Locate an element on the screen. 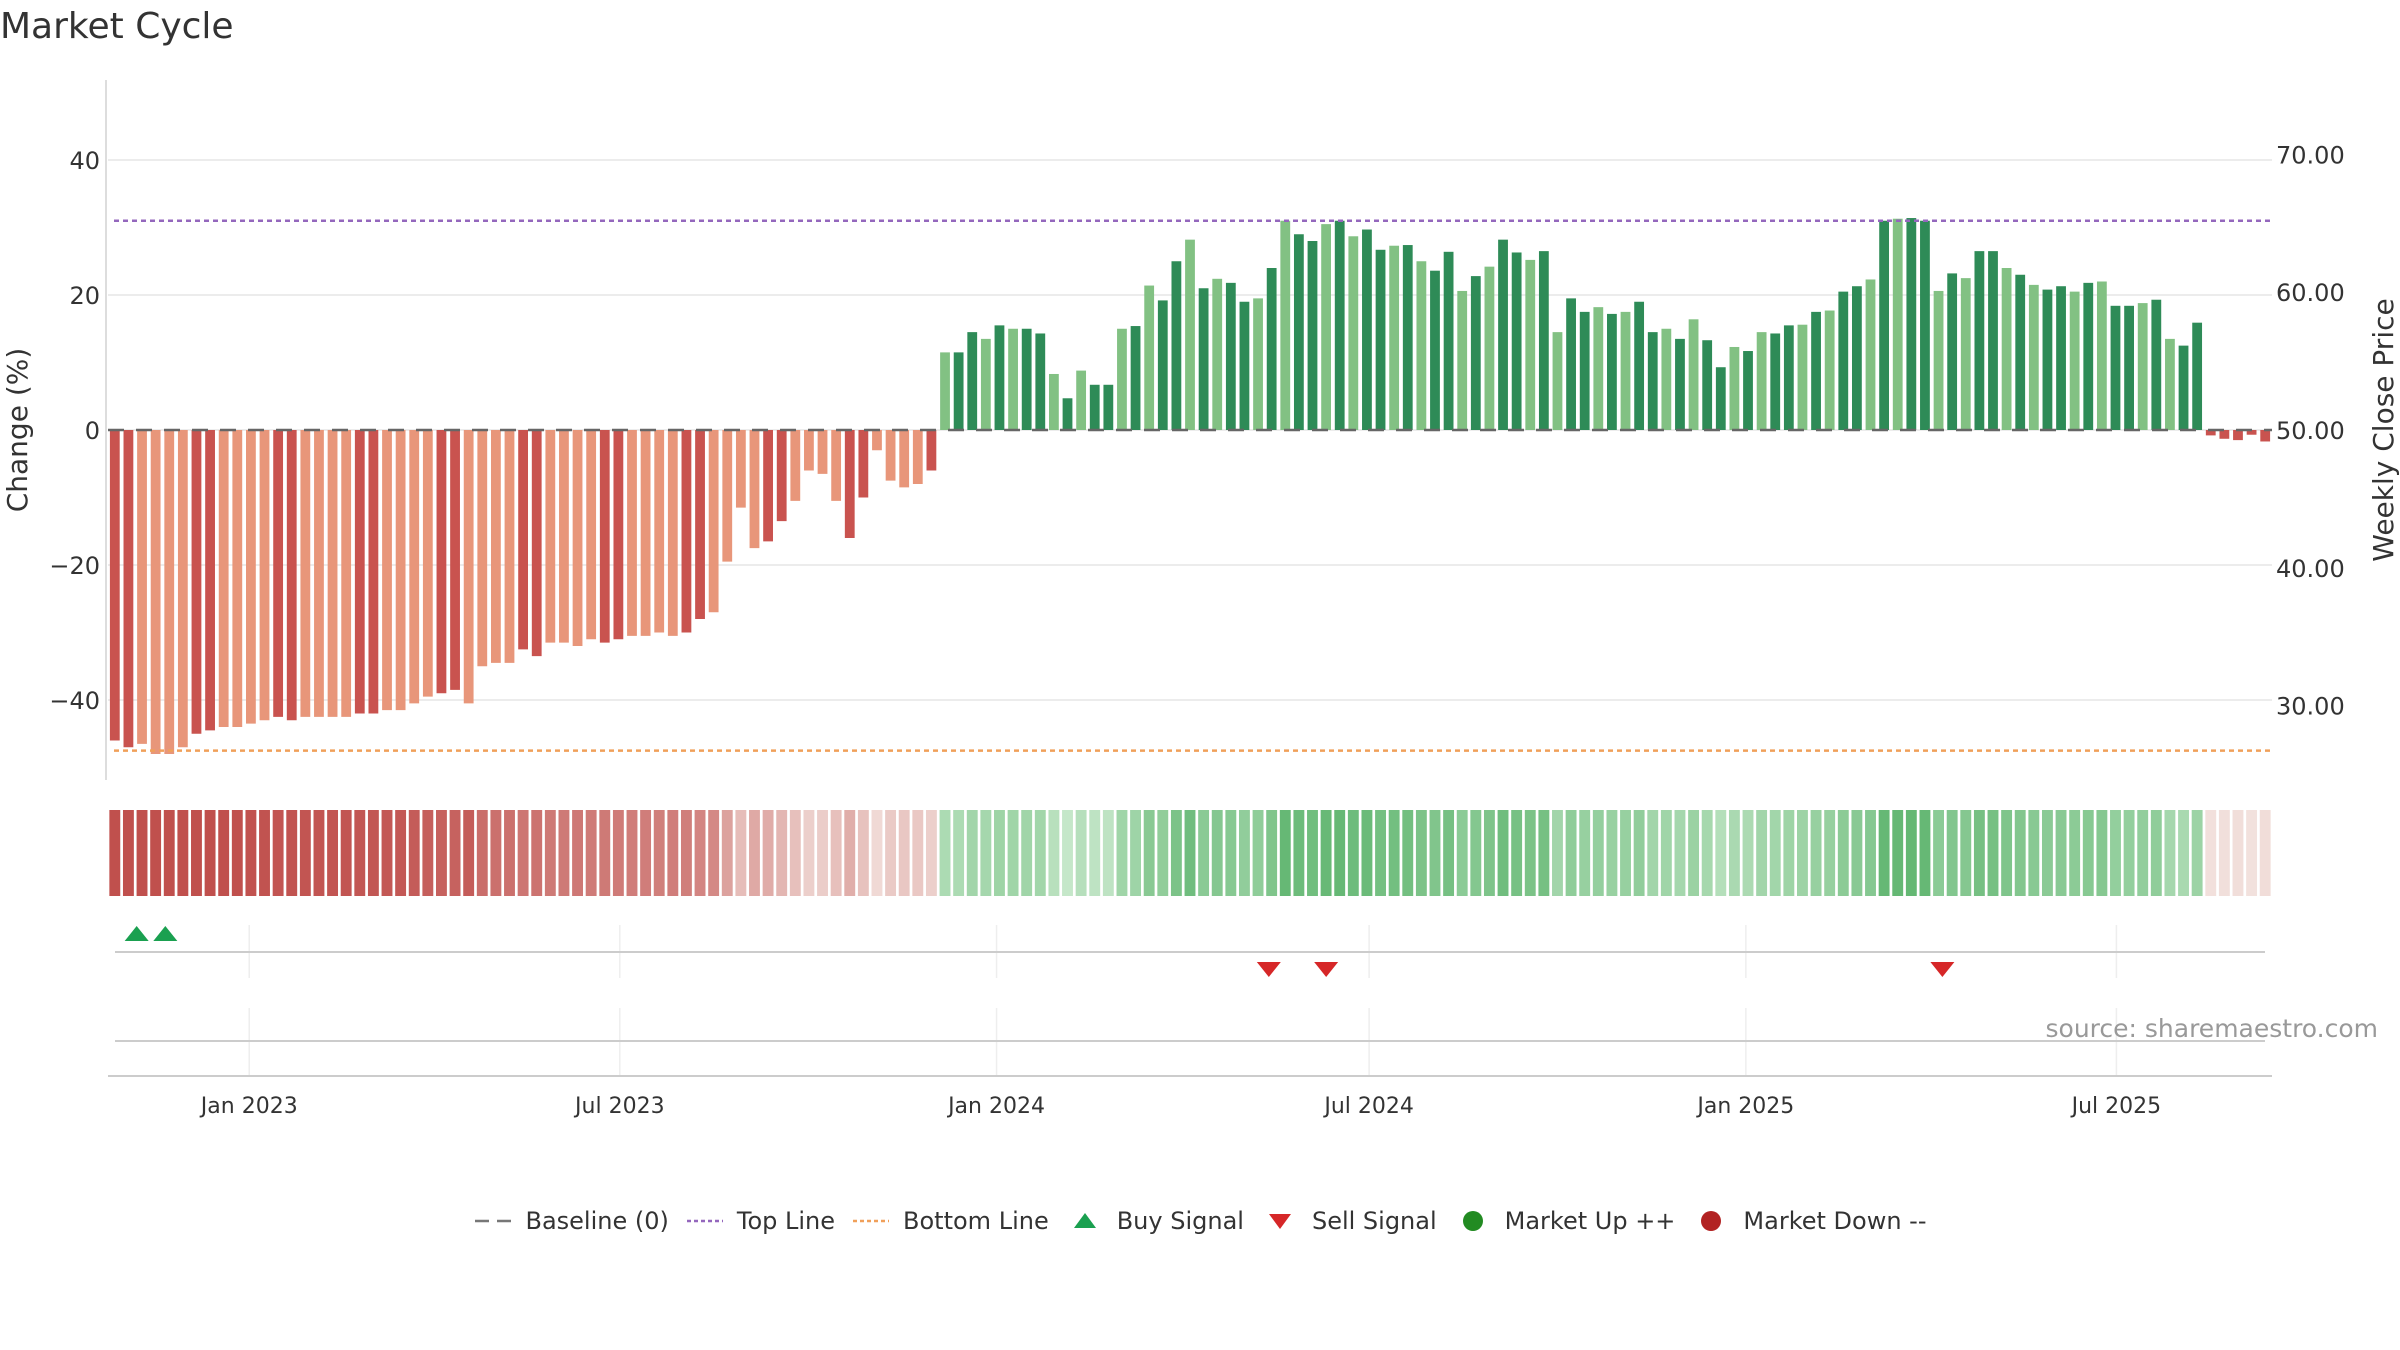  legend-label: Buy Signal is located at coordinates (1180, 1220).